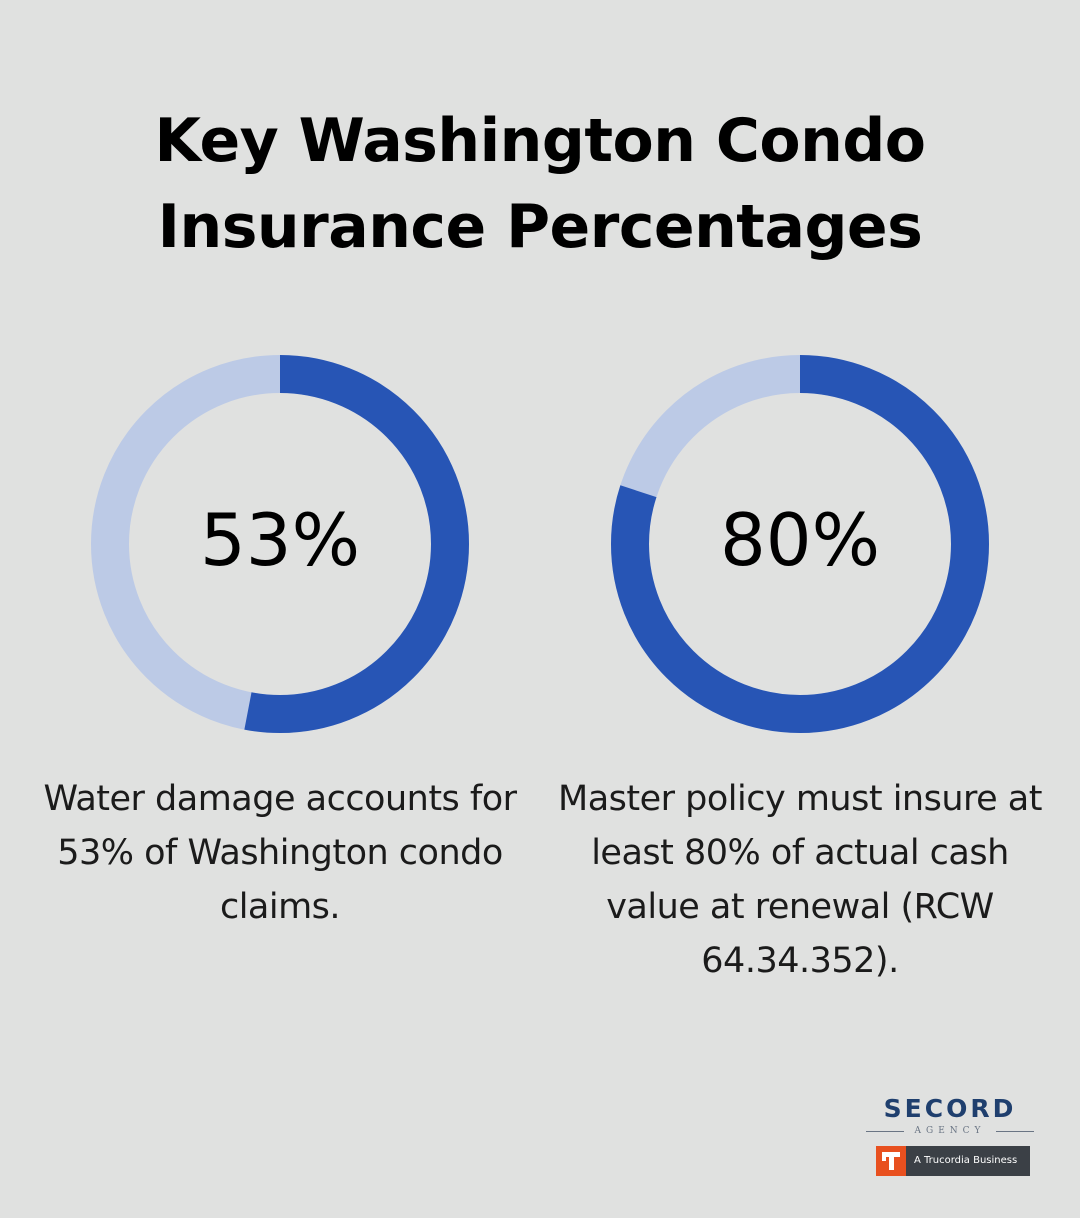  I want to click on percentage-label: 80%, so click(800, 540).